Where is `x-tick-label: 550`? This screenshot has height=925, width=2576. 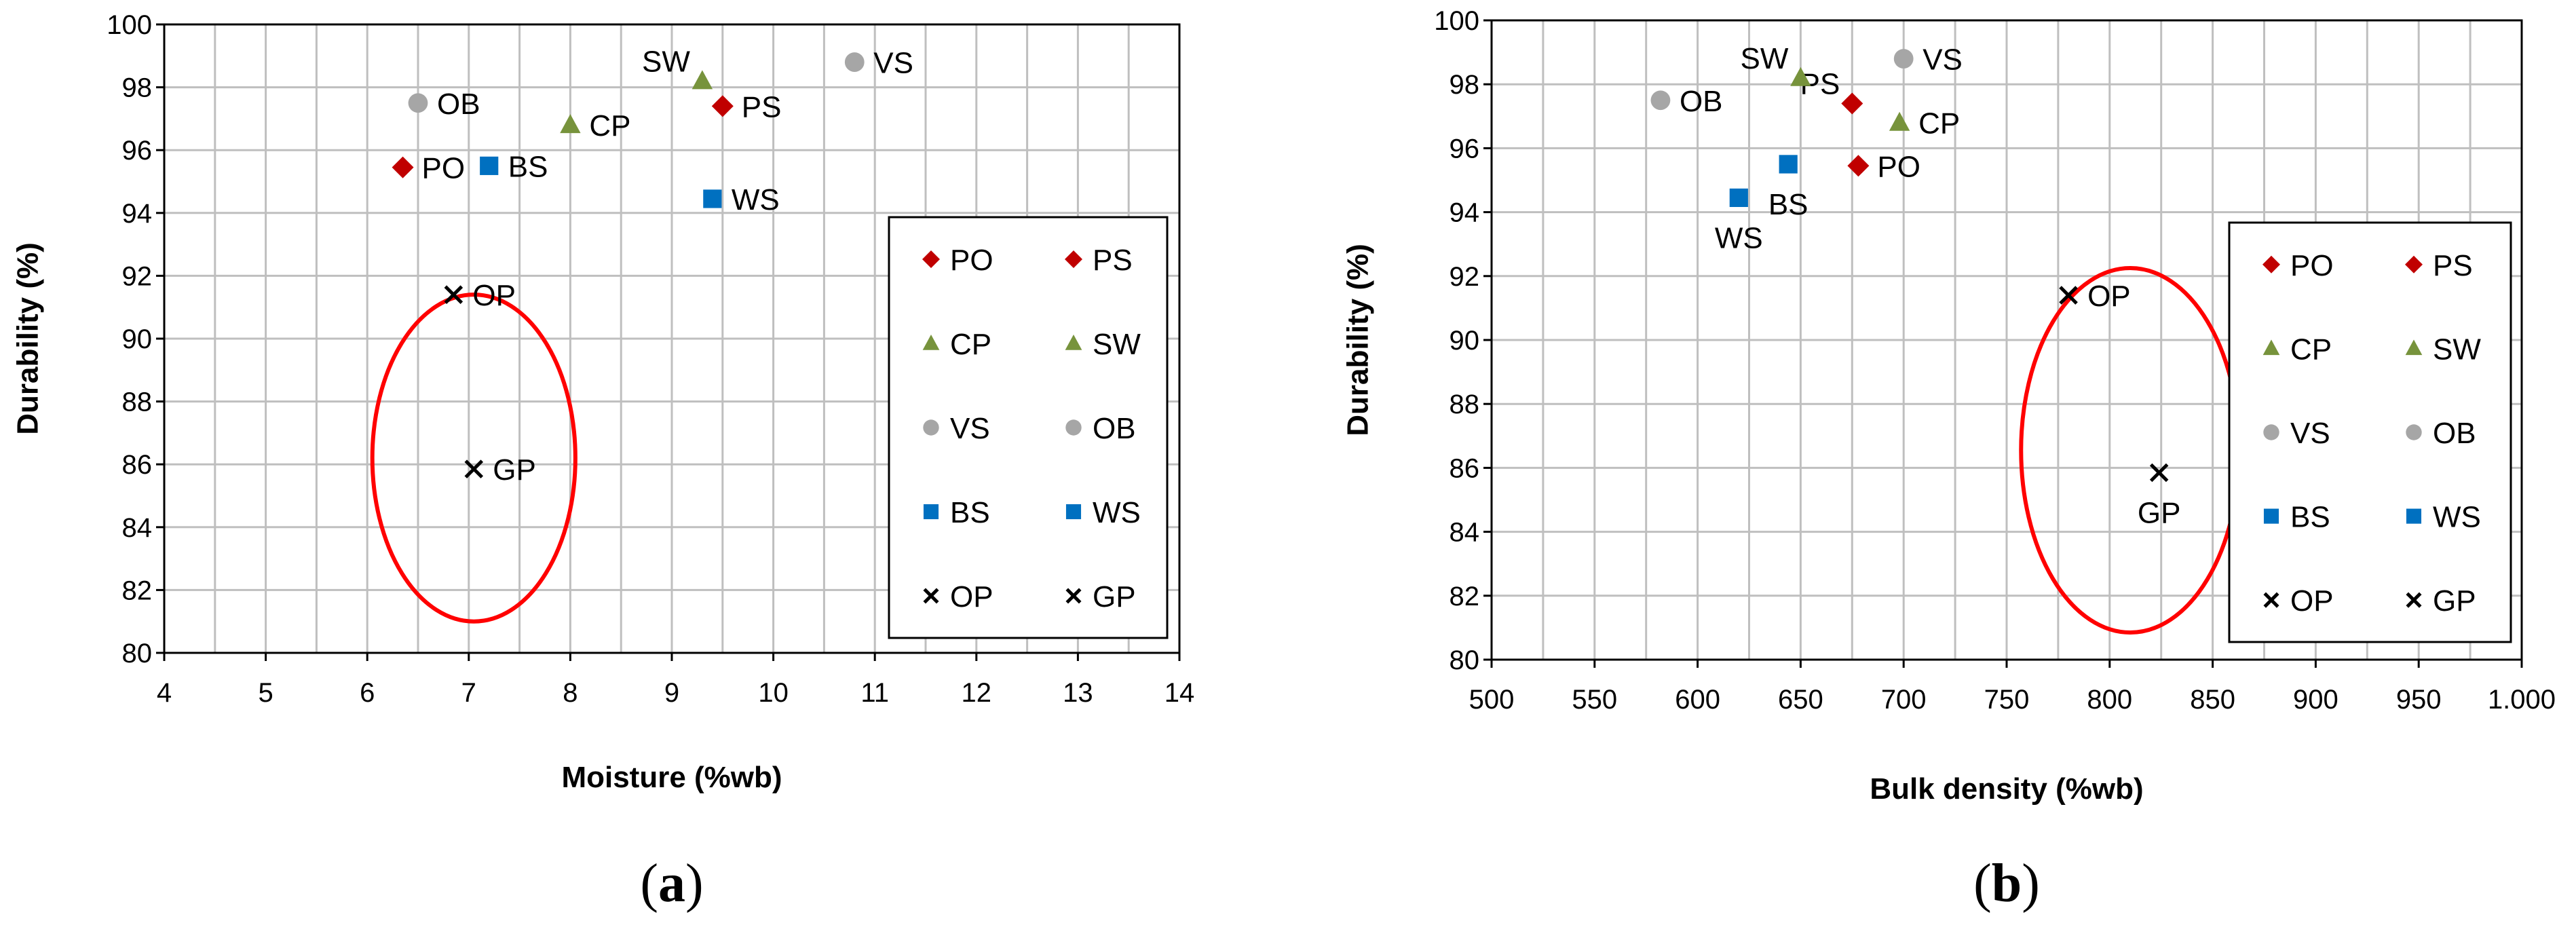
x-tick-label: 550 is located at coordinates (1595, 700).